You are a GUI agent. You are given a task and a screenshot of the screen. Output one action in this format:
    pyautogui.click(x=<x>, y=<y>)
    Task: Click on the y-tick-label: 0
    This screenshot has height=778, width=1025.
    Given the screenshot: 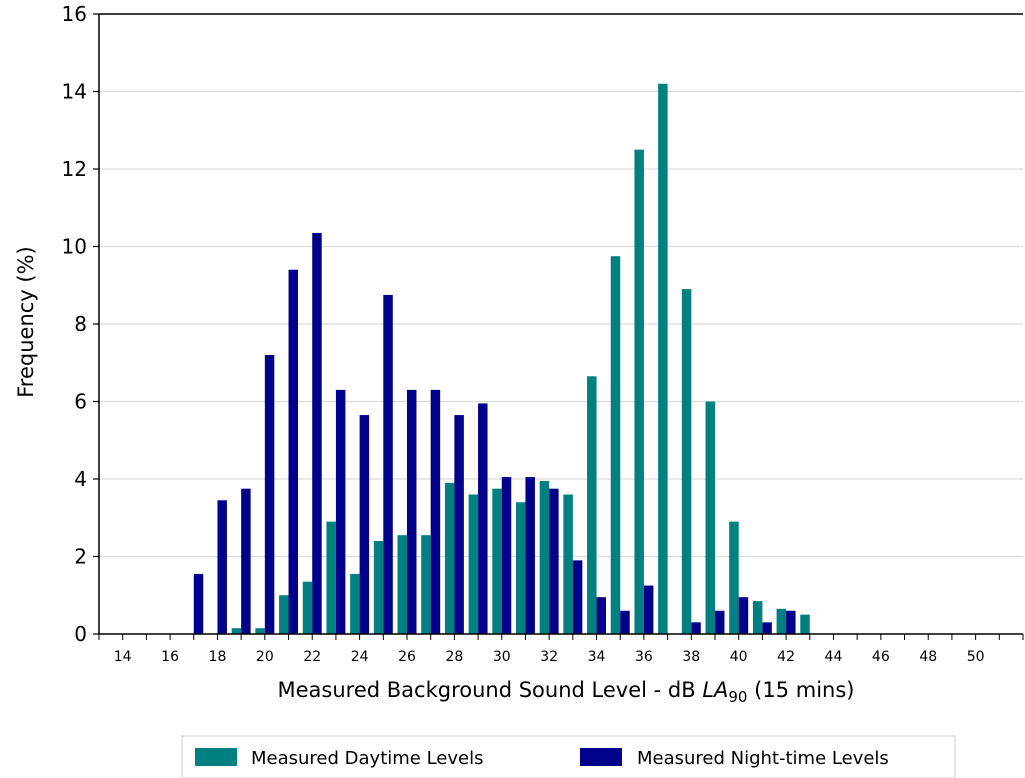 What is the action you would take?
    pyautogui.click(x=80, y=634)
    